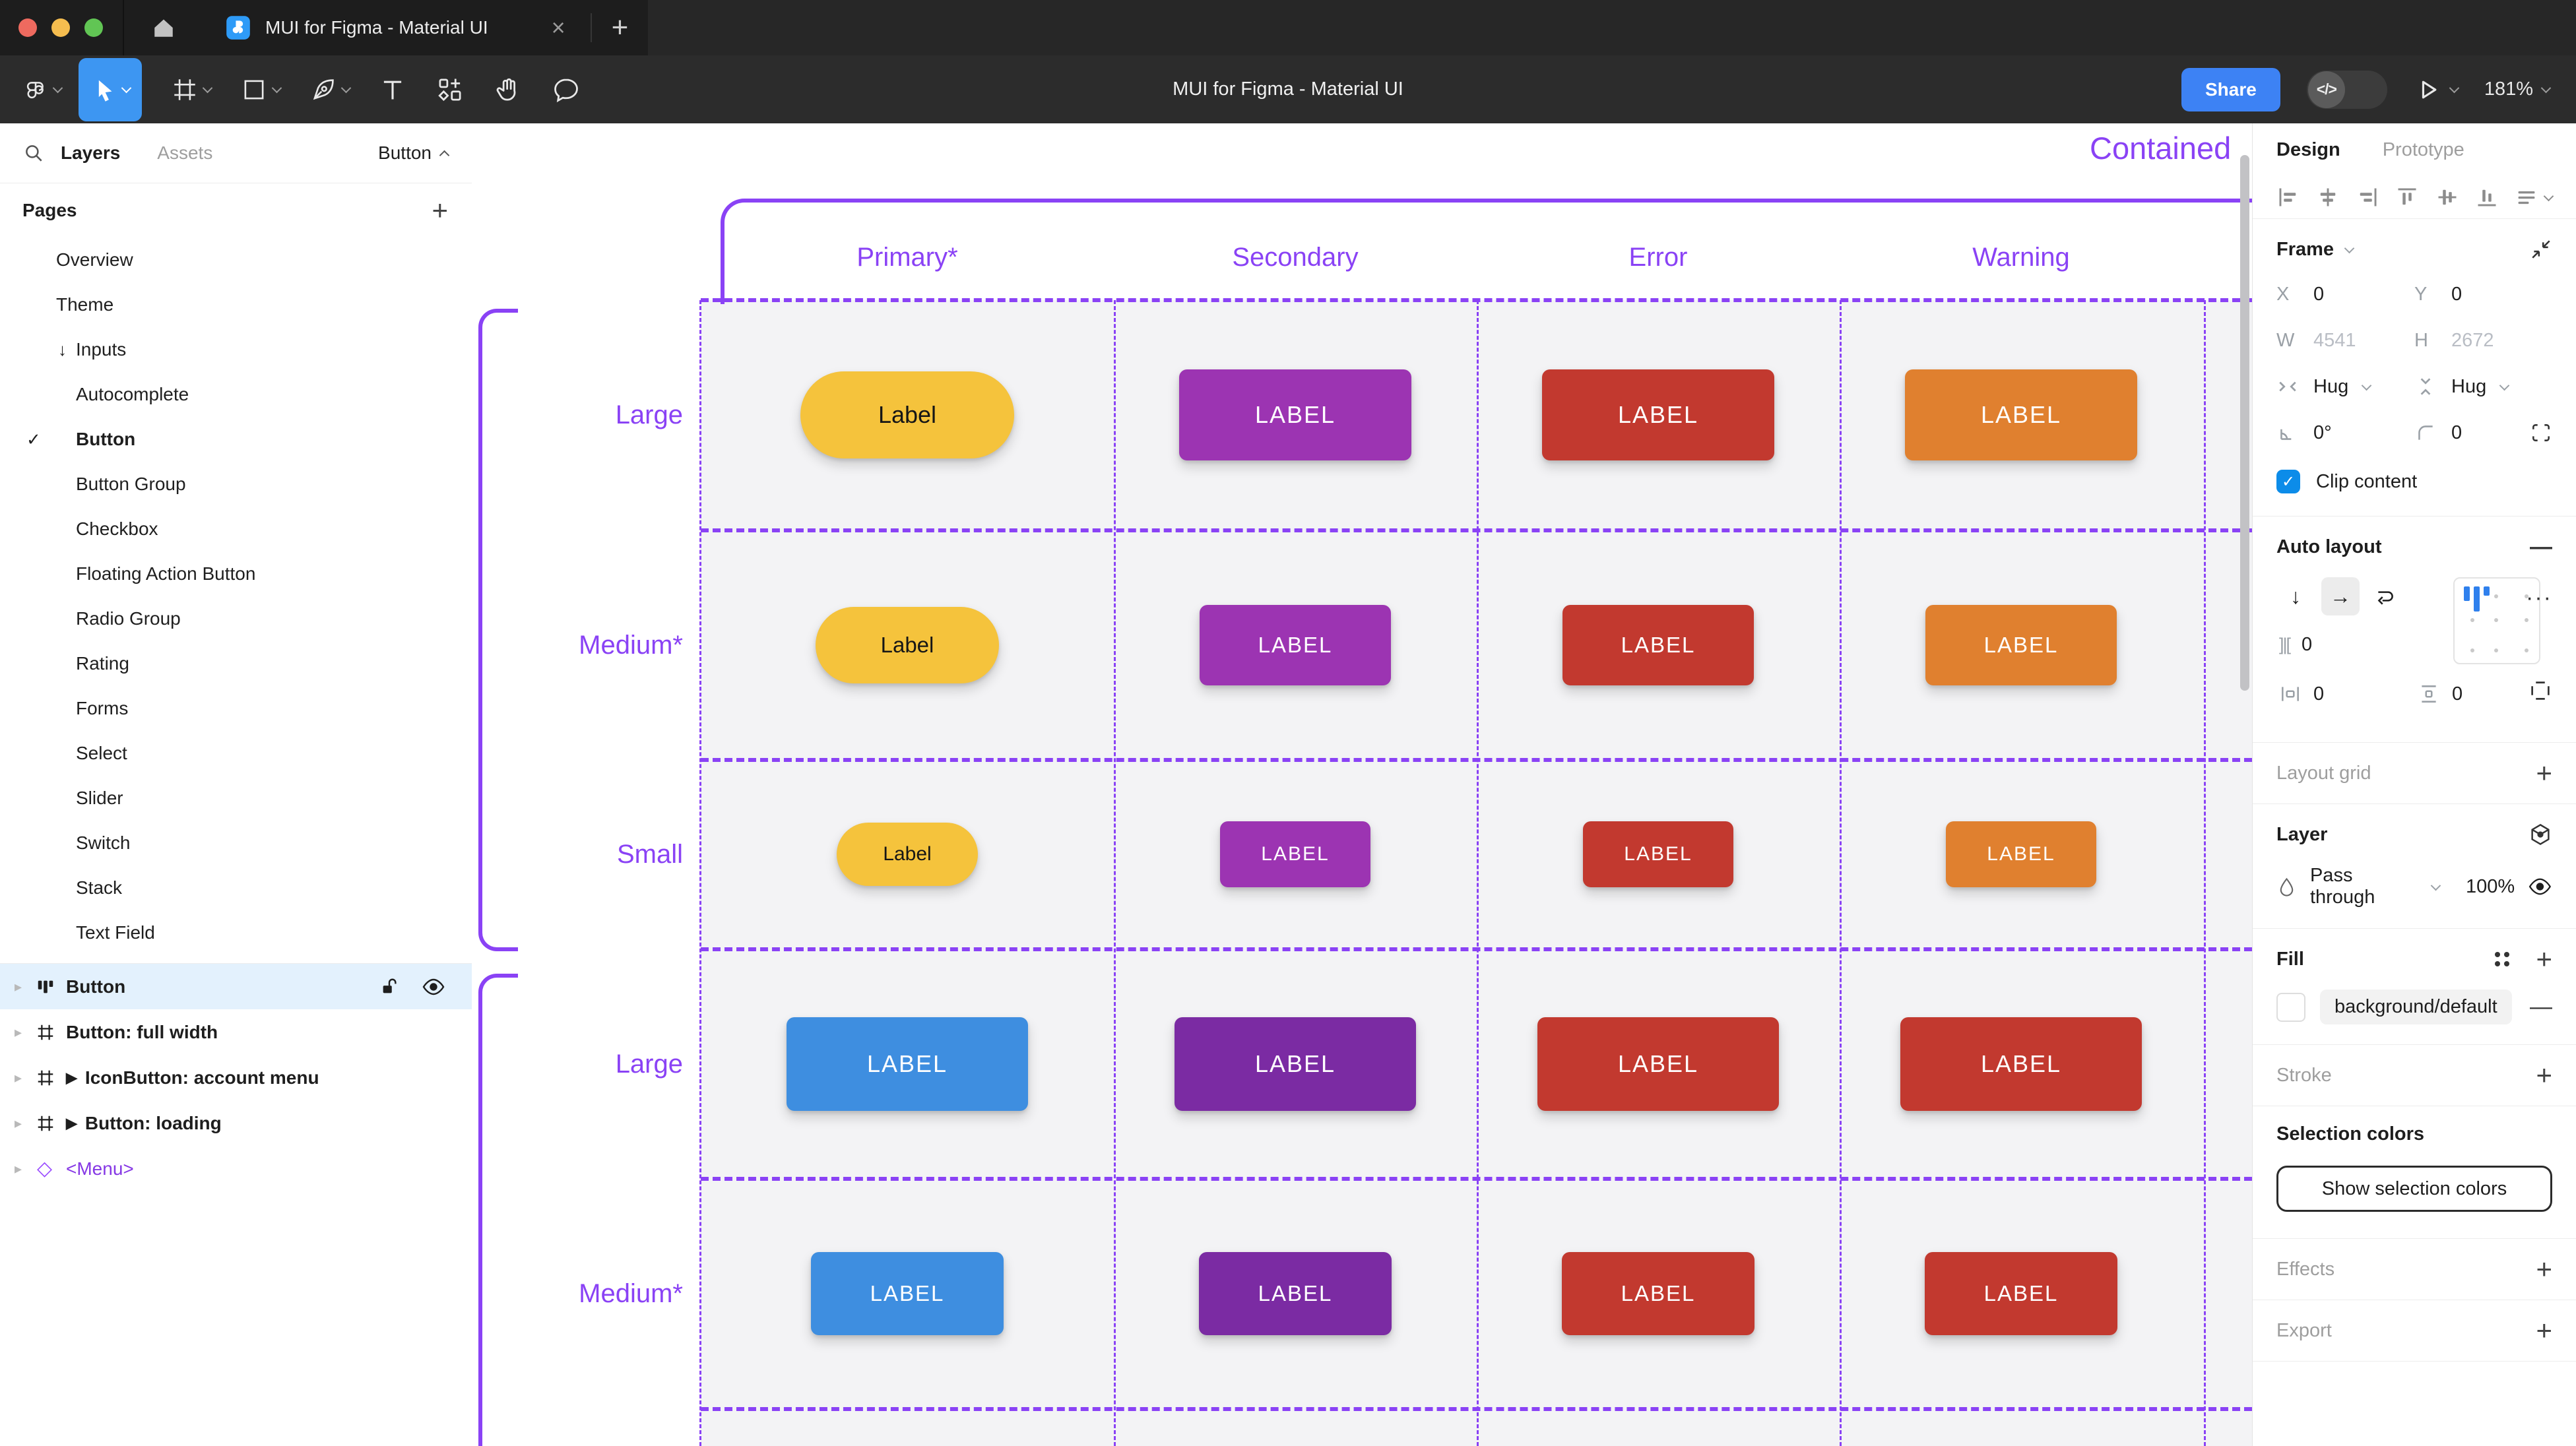  Describe the element at coordinates (2502, 959) in the screenshot. I see `fill-styles-icon` at that location.